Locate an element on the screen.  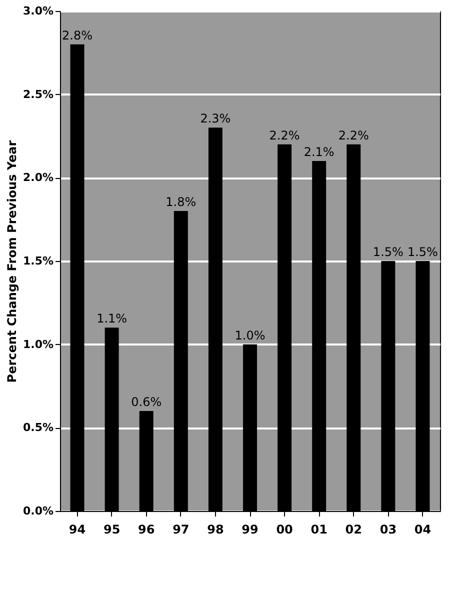
y-tick-label: 2.5% is located at coordinates (38, 94).